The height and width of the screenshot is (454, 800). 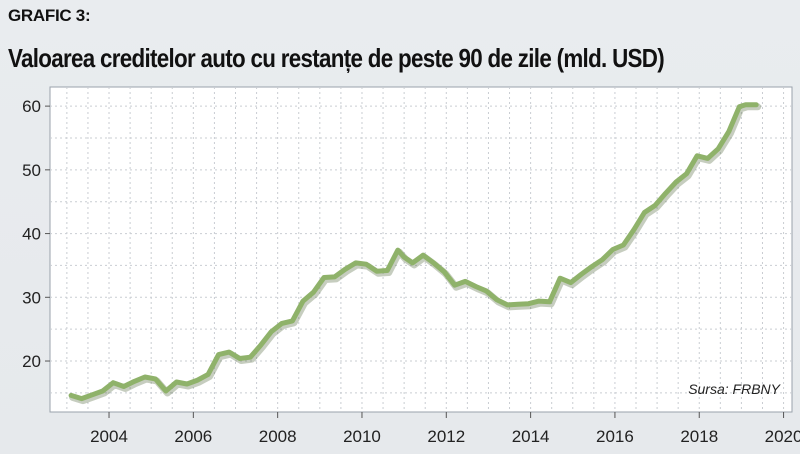 What do you see at coordinates (446, 436) in the screenshot?
I see `x-tick-label: 2012` at bounding box center [446, 436].